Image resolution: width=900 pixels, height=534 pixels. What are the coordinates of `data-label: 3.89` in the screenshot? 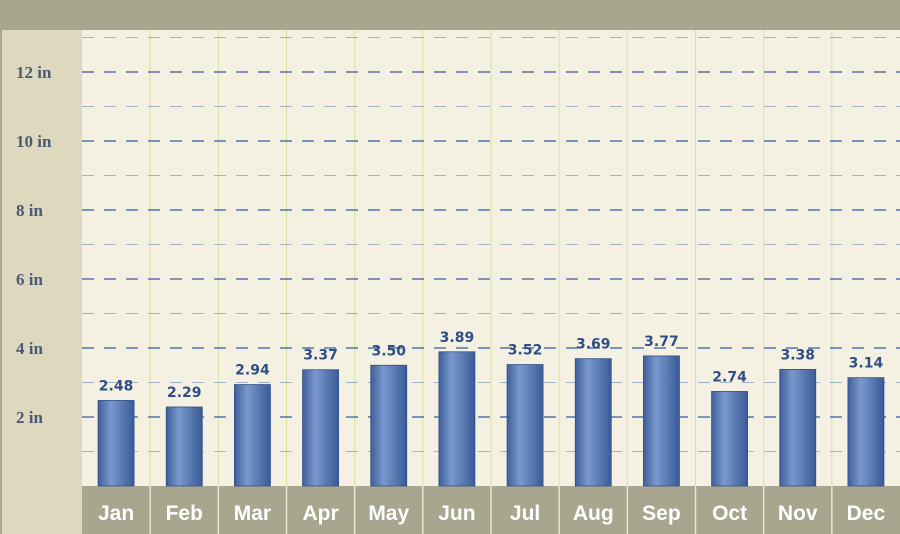 It's located at (457, 338).